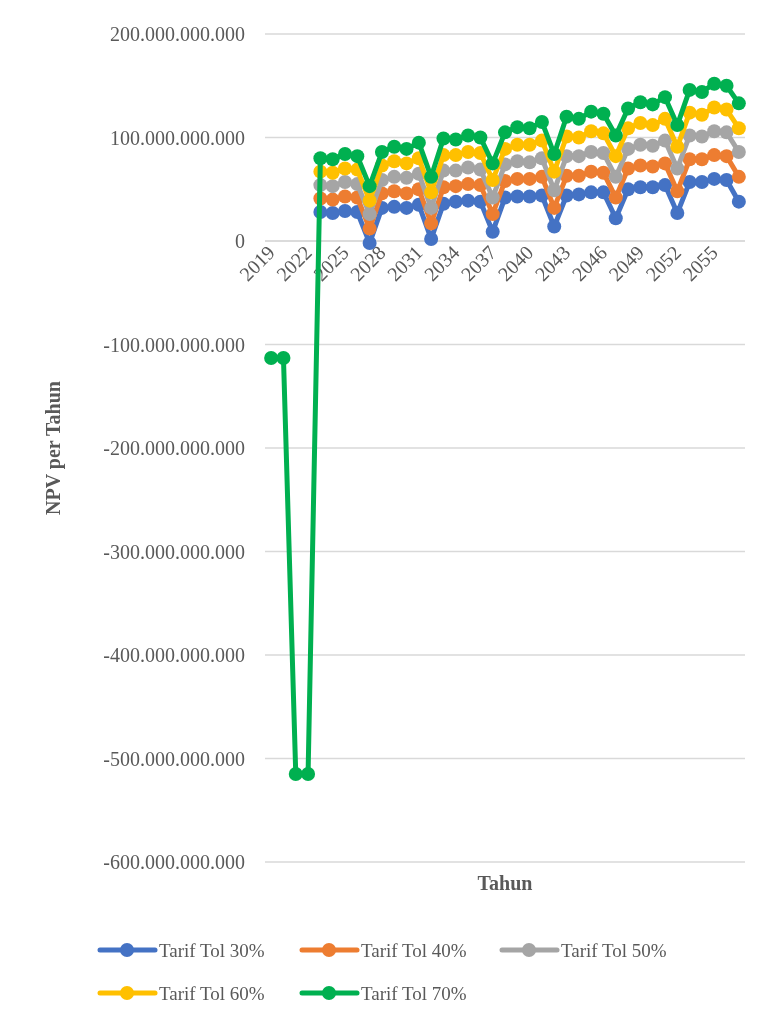 The image size is (780, 1022). Describe the element at coordinates (177, 137) in the screenshot. I see `y-tick-label: 100.000.000.000` at that location.